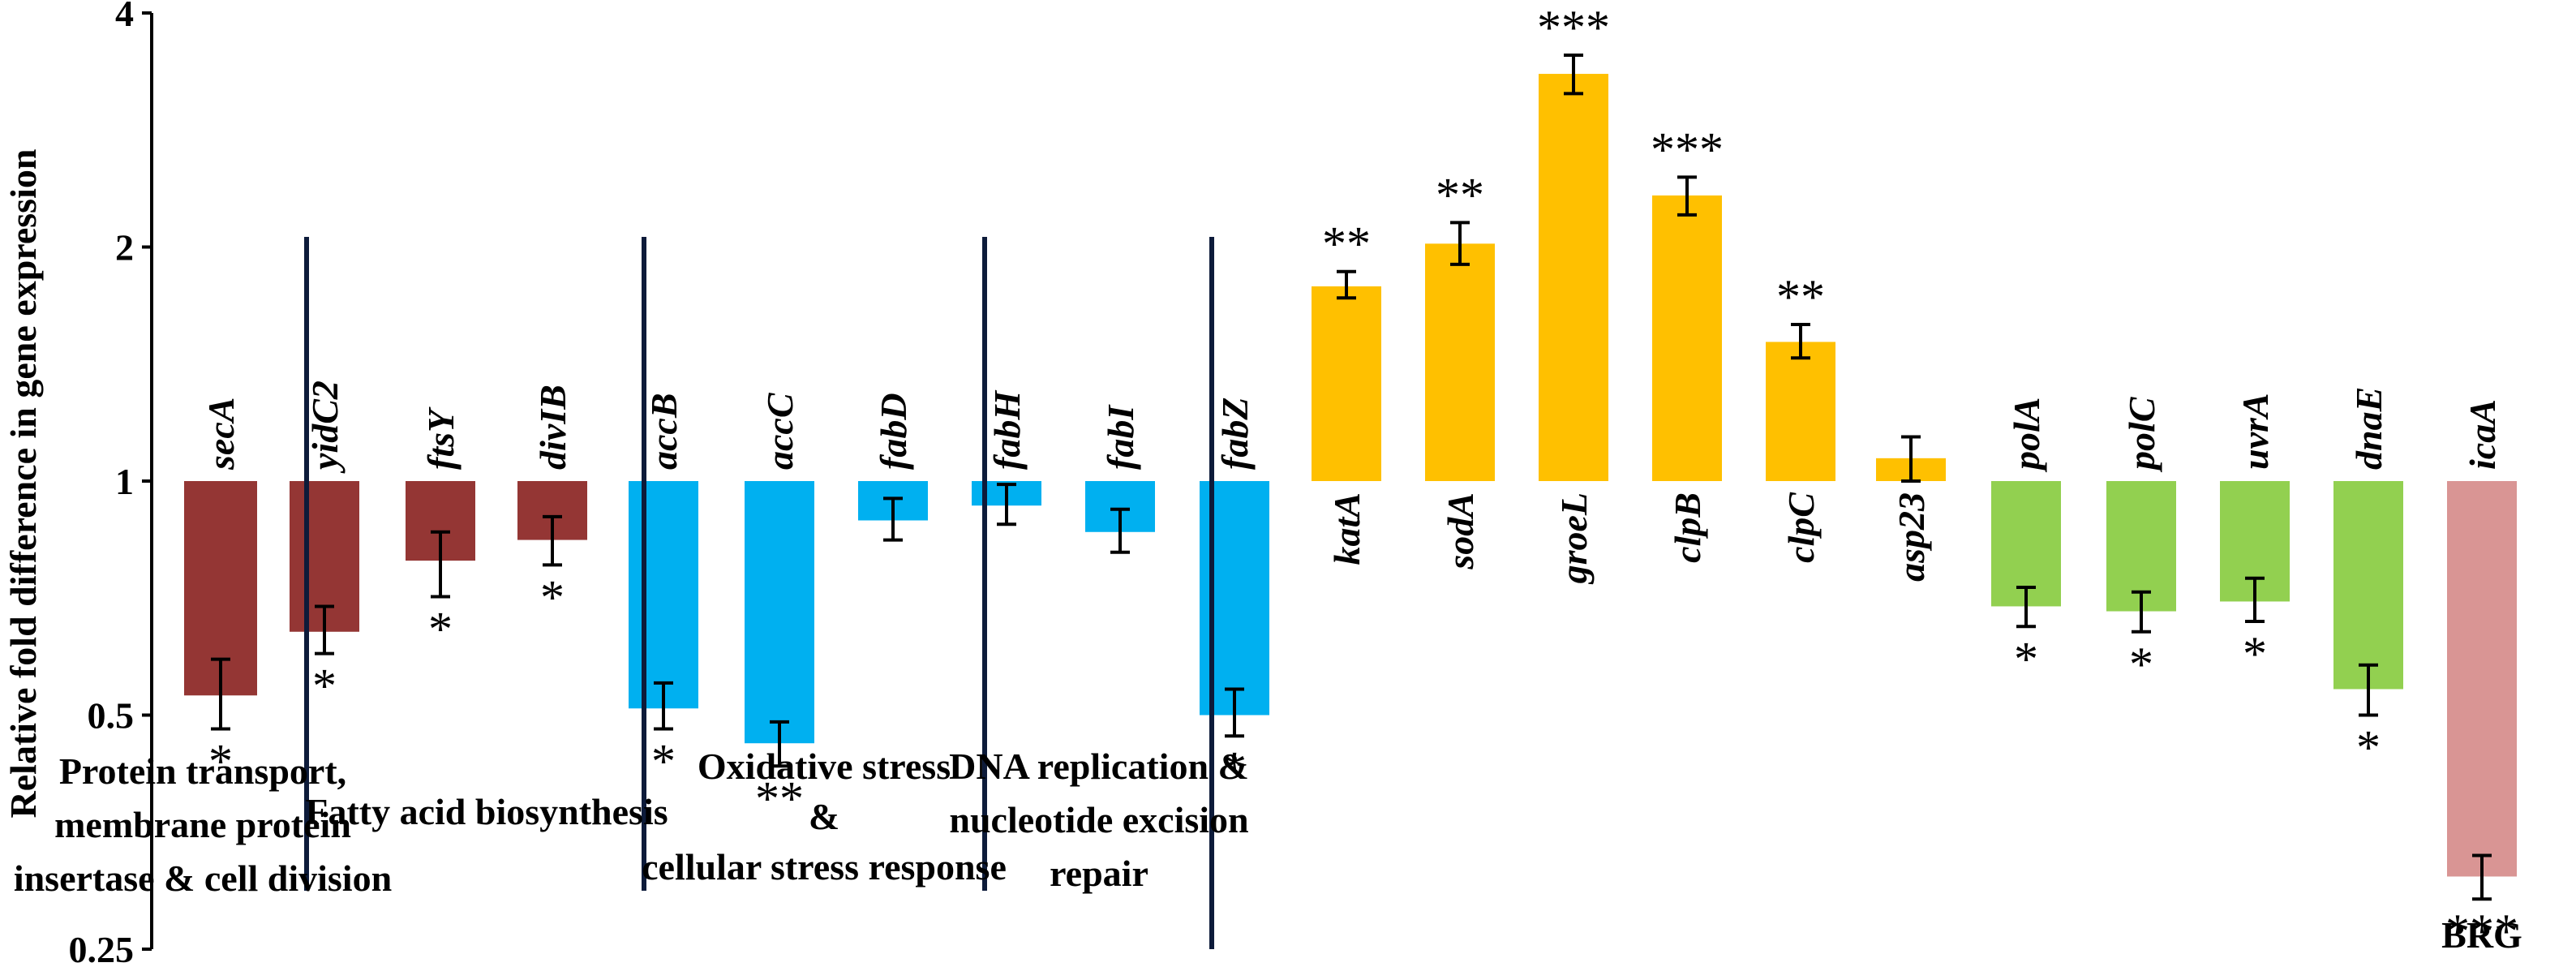  Describe the element at coordinates (552, 427) in the screenshot. I see `gene-label-divIB: divIB` at that location.